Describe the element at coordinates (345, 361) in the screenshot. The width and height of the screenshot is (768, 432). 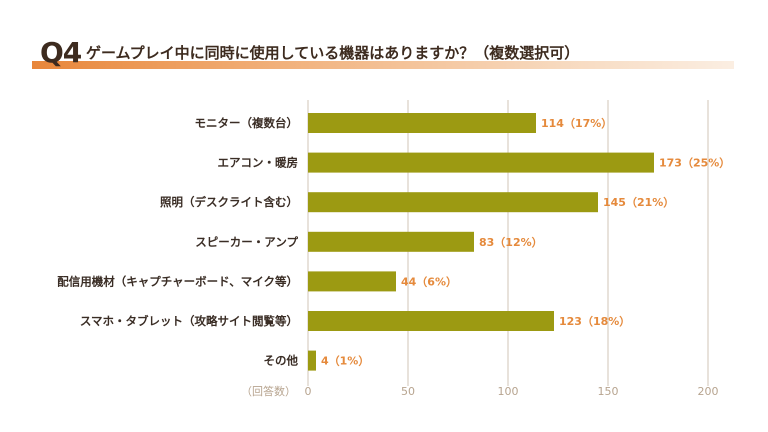
I see `data-label: 4（1%）` at that location.